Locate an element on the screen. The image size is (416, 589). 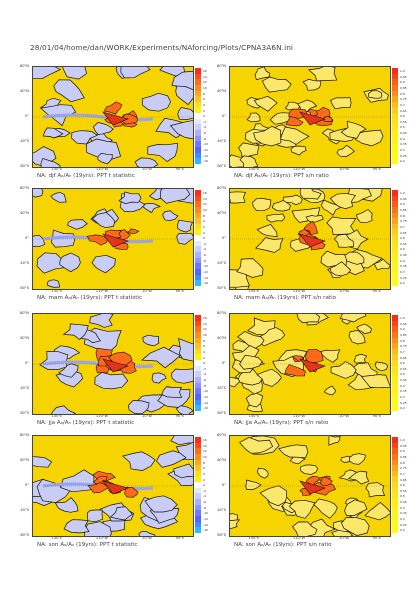
colorbar-tick-label: 0 is located at coordinates (204, 485).